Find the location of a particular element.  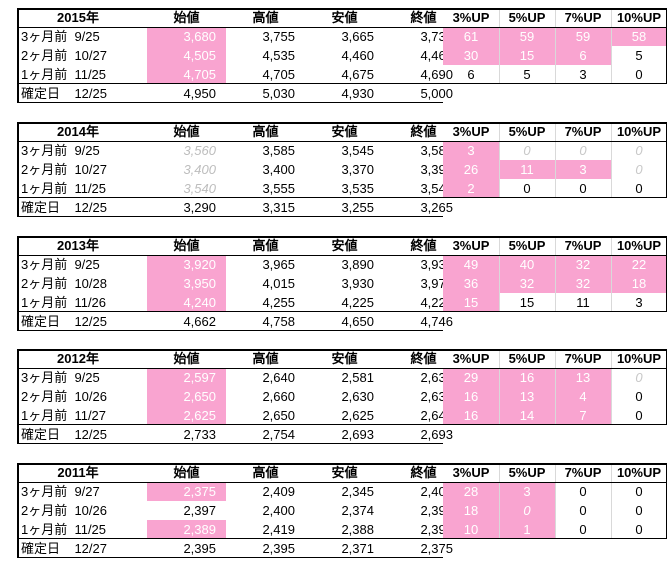

cell-close: 4,746 is located at coordinates (436, 321).